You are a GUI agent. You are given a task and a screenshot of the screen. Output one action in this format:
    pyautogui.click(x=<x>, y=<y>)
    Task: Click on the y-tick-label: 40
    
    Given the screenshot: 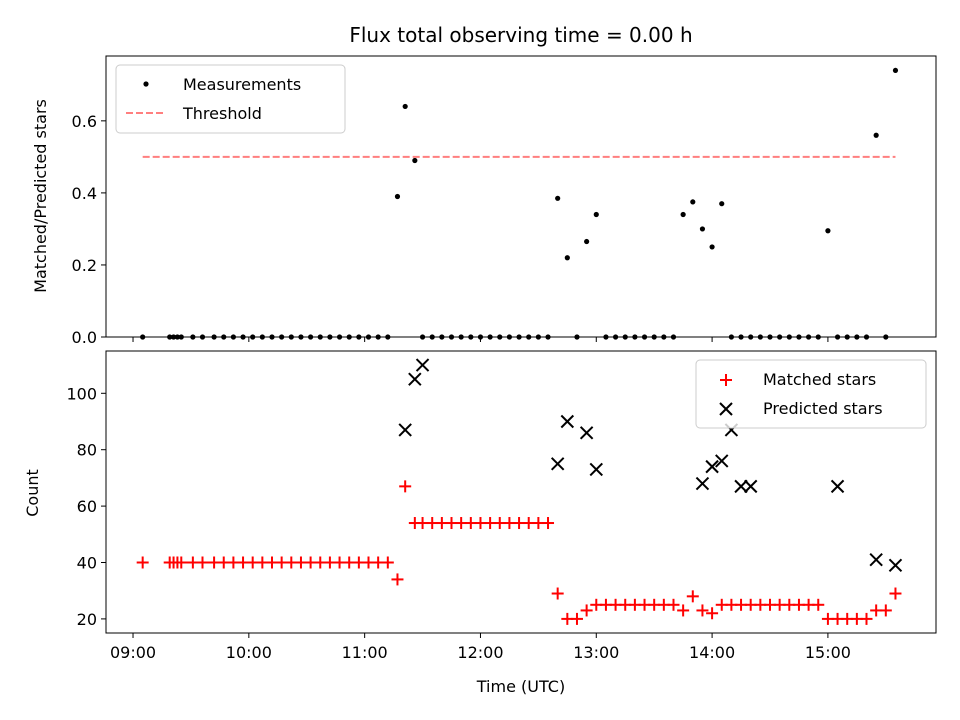 What is the action you would take?
    pyautogui.click(x=87, y=563)
    